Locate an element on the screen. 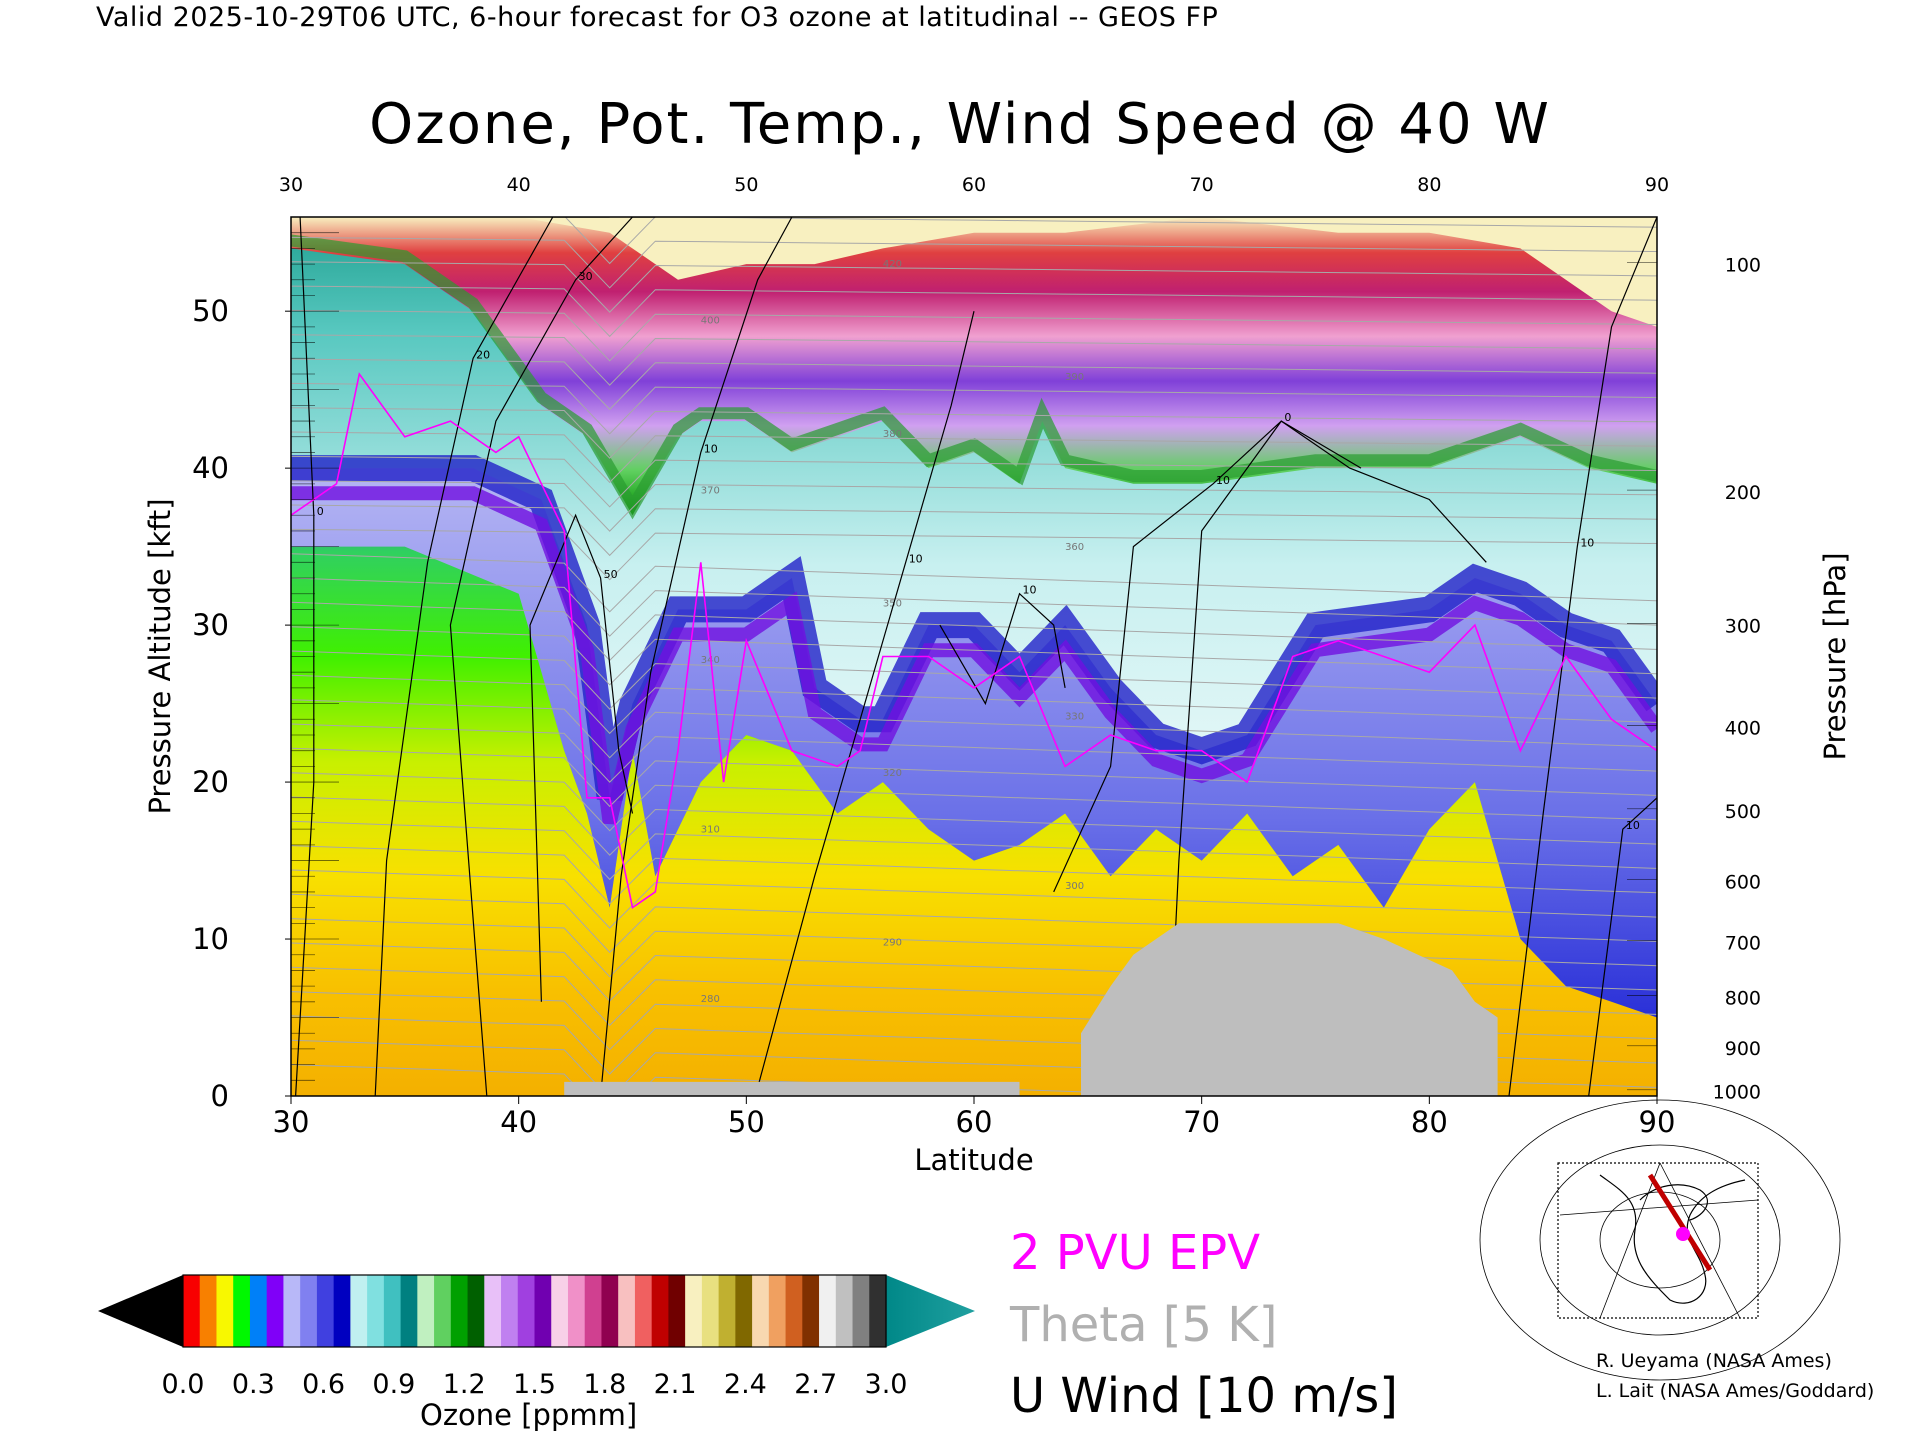 The height and width of the screenshot is (1440, 1920). theta-contour-label: 290 is located at coordinates (892, 942).